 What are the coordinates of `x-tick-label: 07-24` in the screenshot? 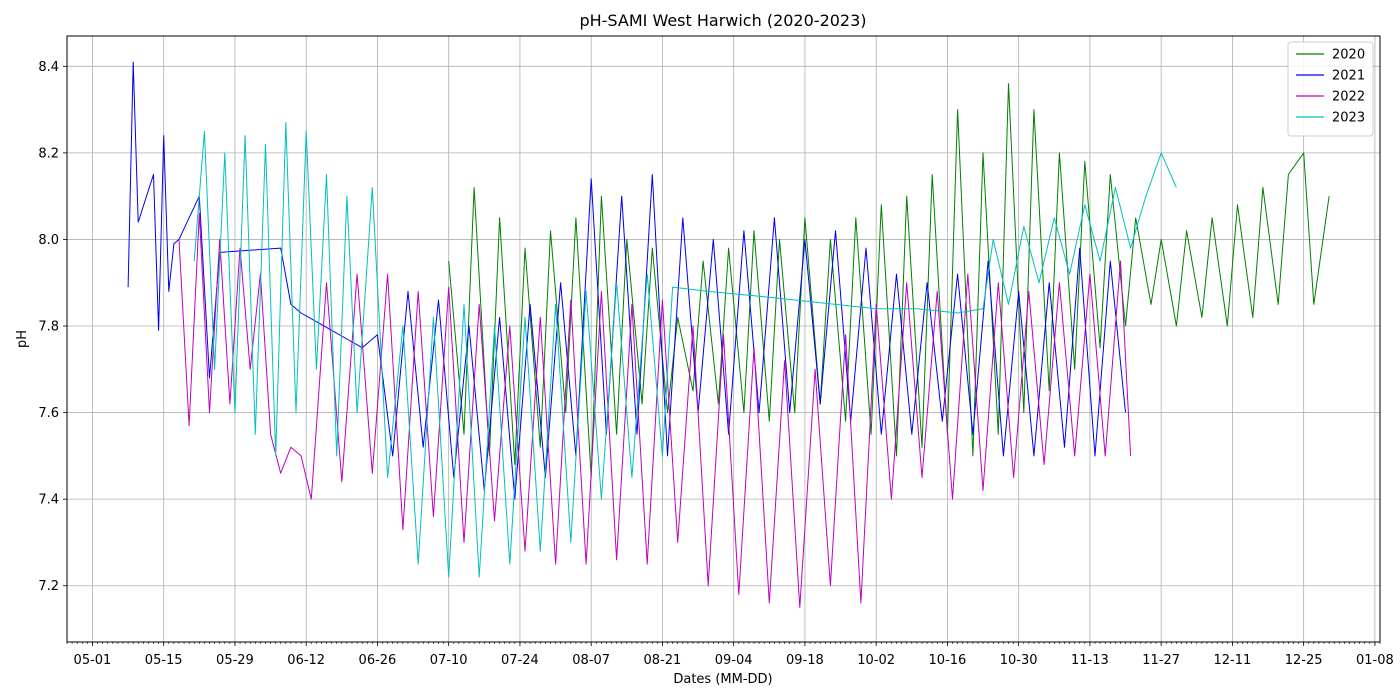 It's located at (520, 660).